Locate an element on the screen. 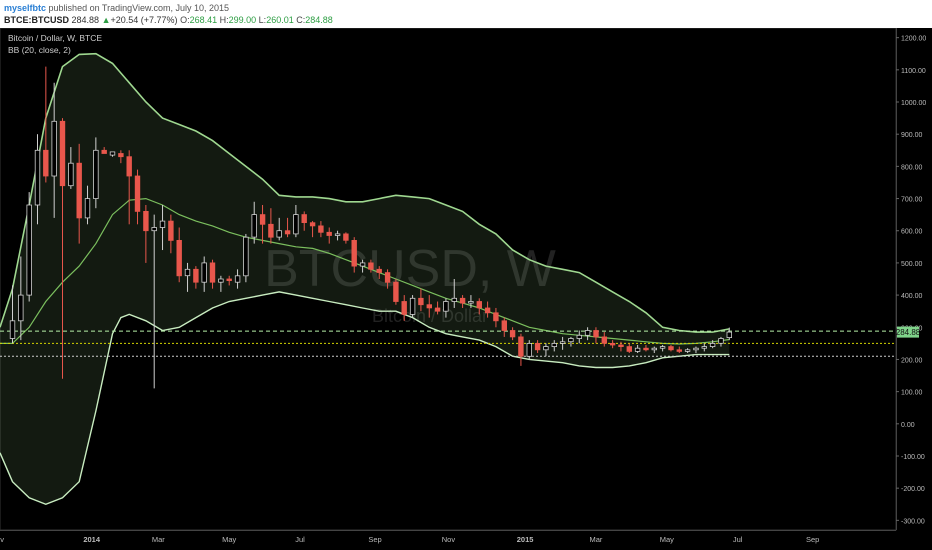  author-link: myselfbtc is located at coordinates (25, 8).